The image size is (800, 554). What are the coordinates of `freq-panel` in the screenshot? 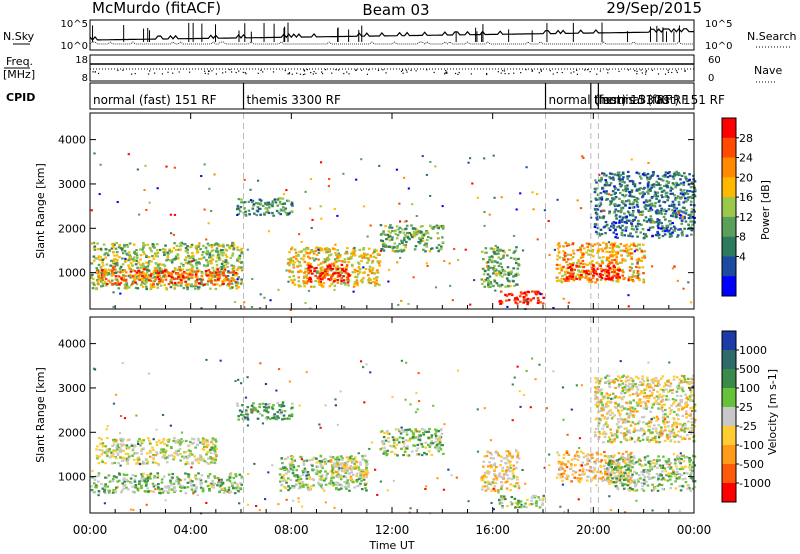 It's located at (392, 68).